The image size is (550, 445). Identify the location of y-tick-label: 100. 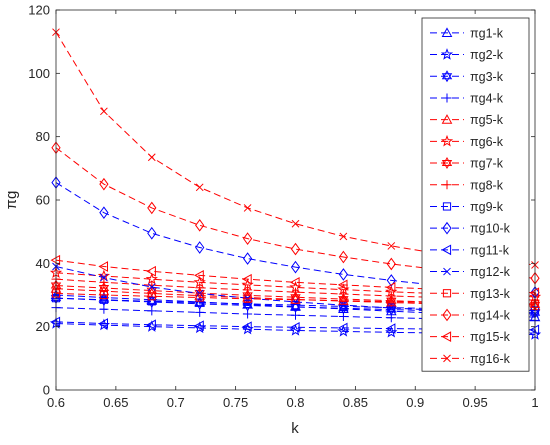
(39, 73).